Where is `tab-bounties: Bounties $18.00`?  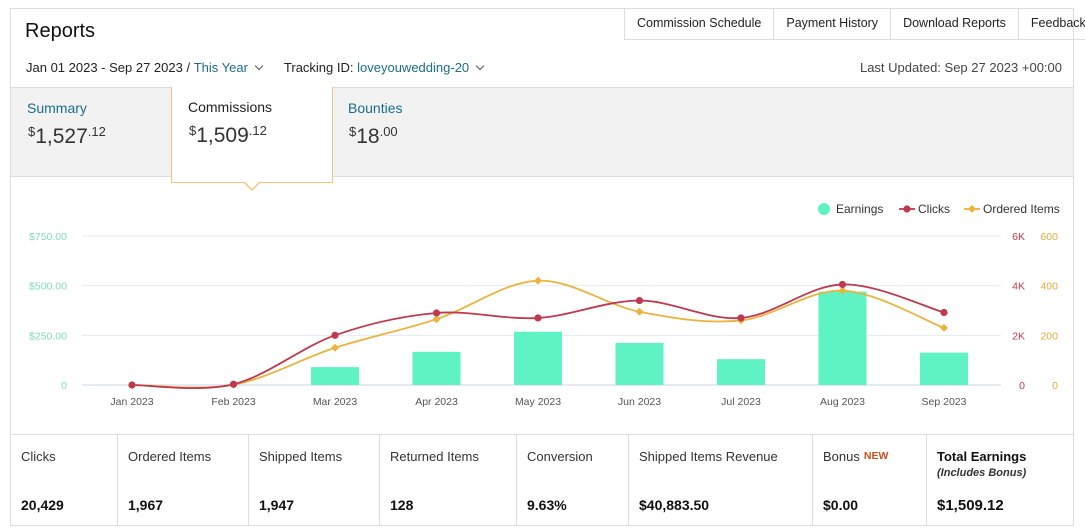 tab-bounties: Bounties $18.00 is located at coordinates (412, 132).